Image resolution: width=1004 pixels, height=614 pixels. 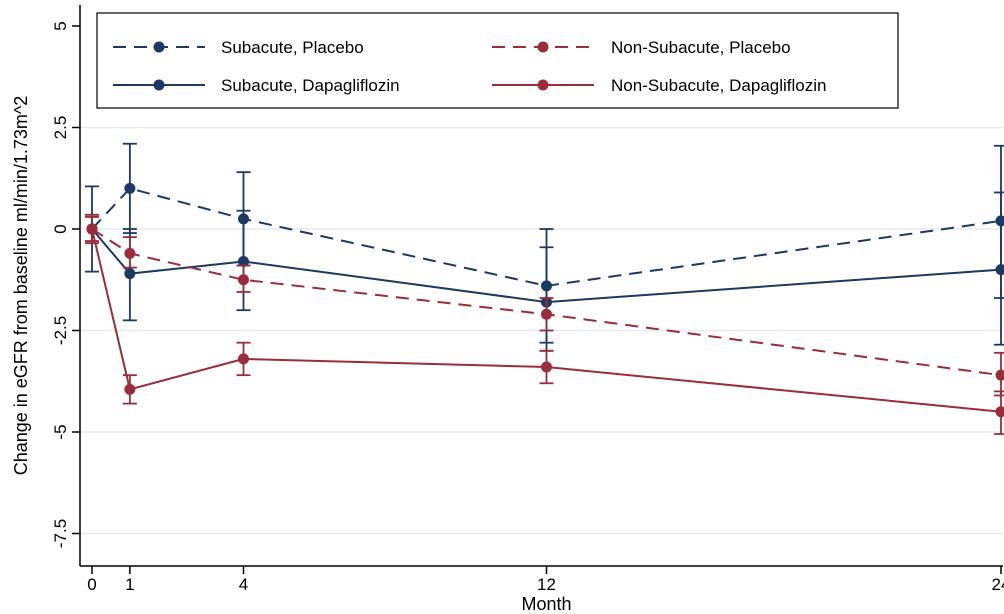 What do you see at coordinates (60, 431) in the screenshot?
I see `y-tick-label: -5` at bounding box center [60, 431].